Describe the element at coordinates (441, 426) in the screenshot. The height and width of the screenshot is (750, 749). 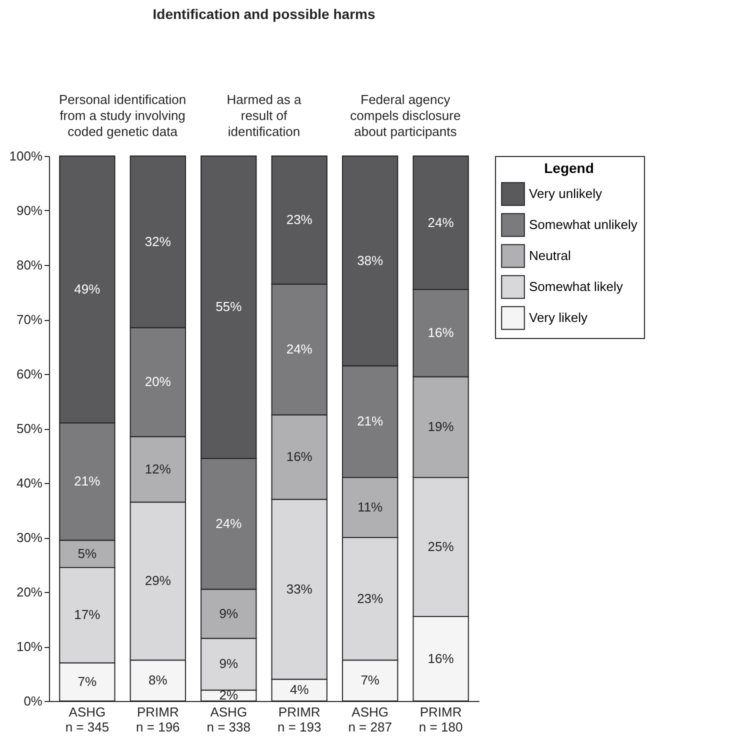
I see `data-label: 19%` at that location.